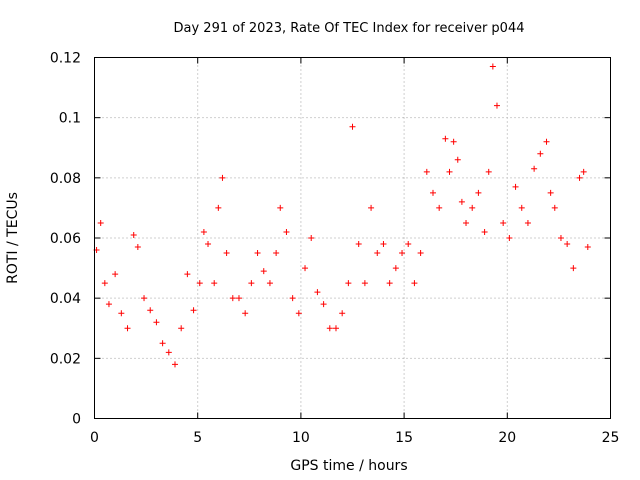 The width and height of the screenshot is (640, 480). I want to click on x-tick-label: 5, so click(197, 438).